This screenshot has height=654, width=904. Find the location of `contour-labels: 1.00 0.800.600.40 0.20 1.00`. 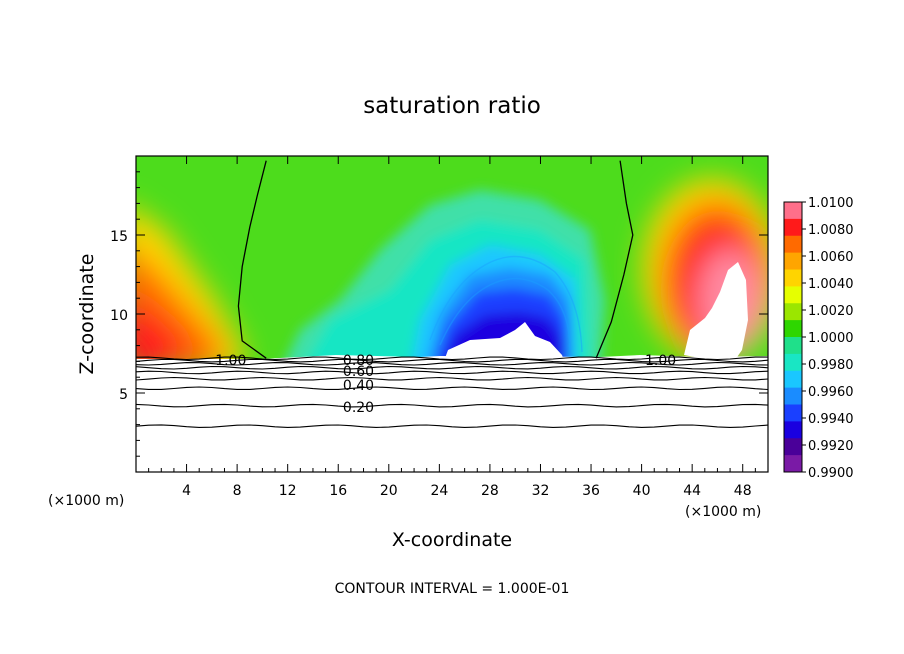

contour-labels: 1.00 0.800.600.40 0.20 1.00 is located at coordinates (445, 384).